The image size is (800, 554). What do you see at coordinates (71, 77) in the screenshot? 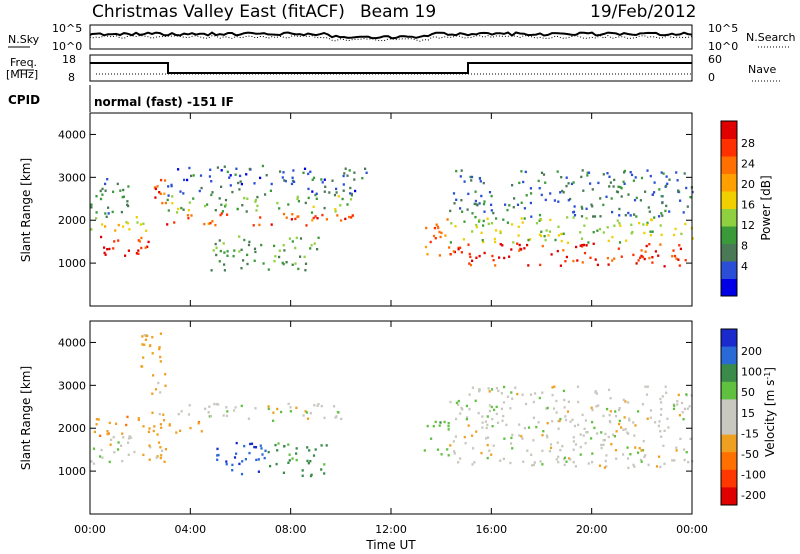
I see `freq-tick-bottom: 8` at bounding box center [71, 77].